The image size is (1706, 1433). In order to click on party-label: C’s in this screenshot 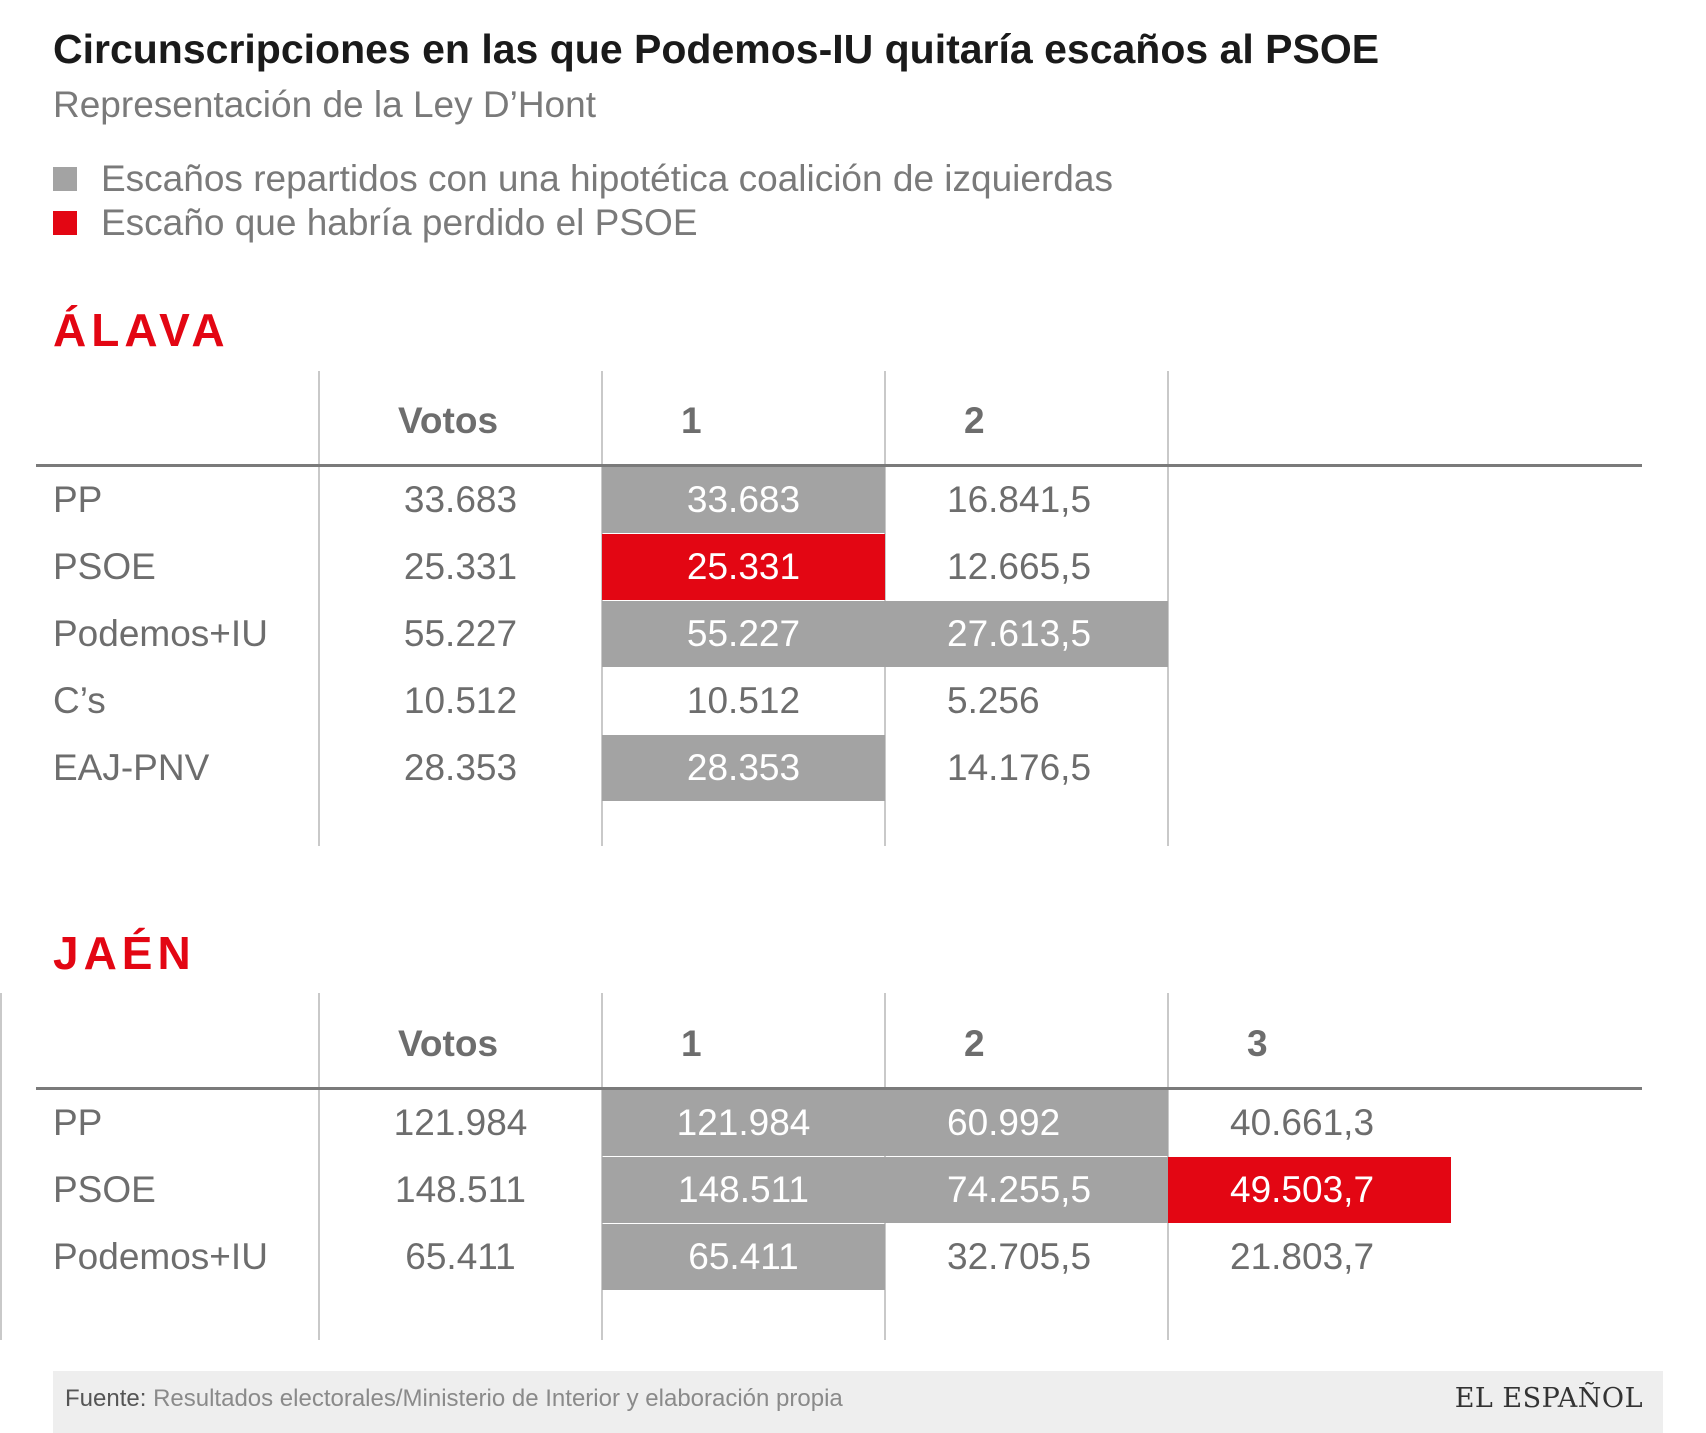, I will do `click(79, 700)`.